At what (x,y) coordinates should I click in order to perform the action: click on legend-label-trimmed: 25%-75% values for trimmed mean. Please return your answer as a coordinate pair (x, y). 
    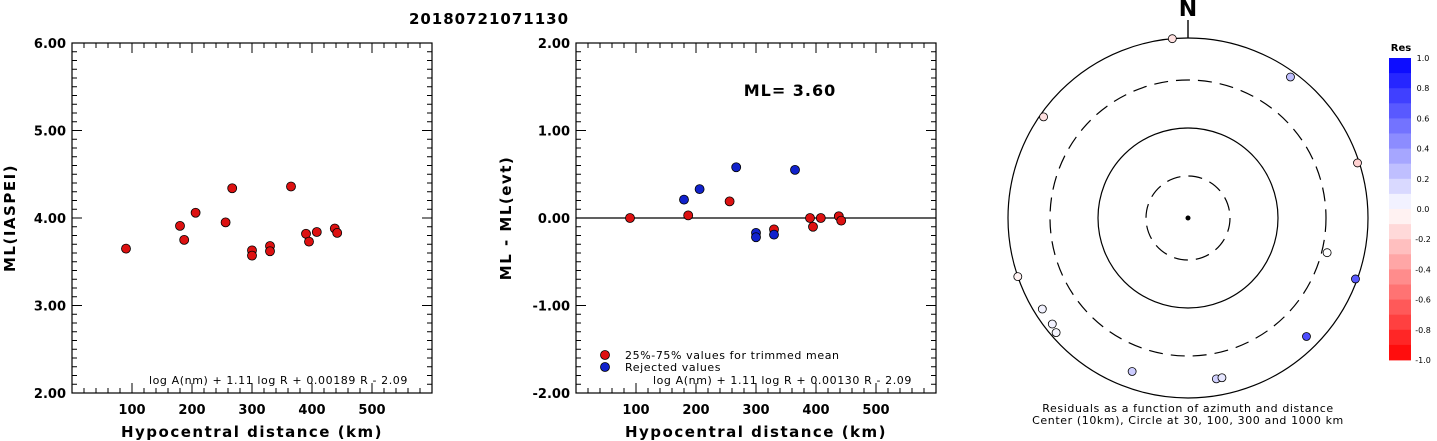
    Looking at the image, I should click on (732, 355).